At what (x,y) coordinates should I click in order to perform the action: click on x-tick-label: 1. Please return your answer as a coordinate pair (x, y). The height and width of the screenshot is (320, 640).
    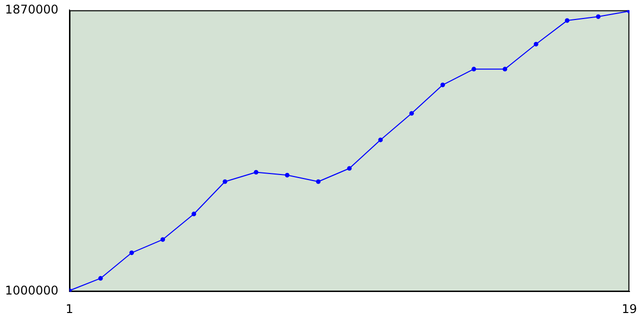
    Looking at the image, I should click on (70, 309).